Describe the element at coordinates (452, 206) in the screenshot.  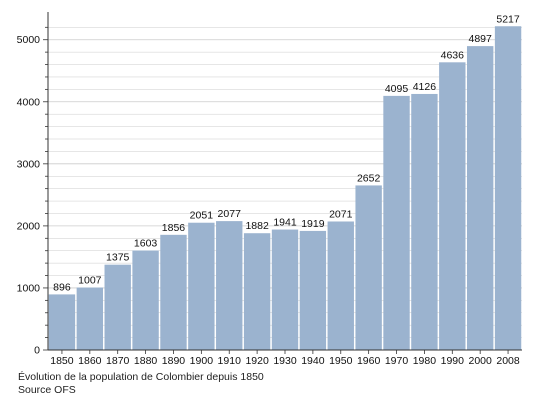
I see `bar-1990` at that location.